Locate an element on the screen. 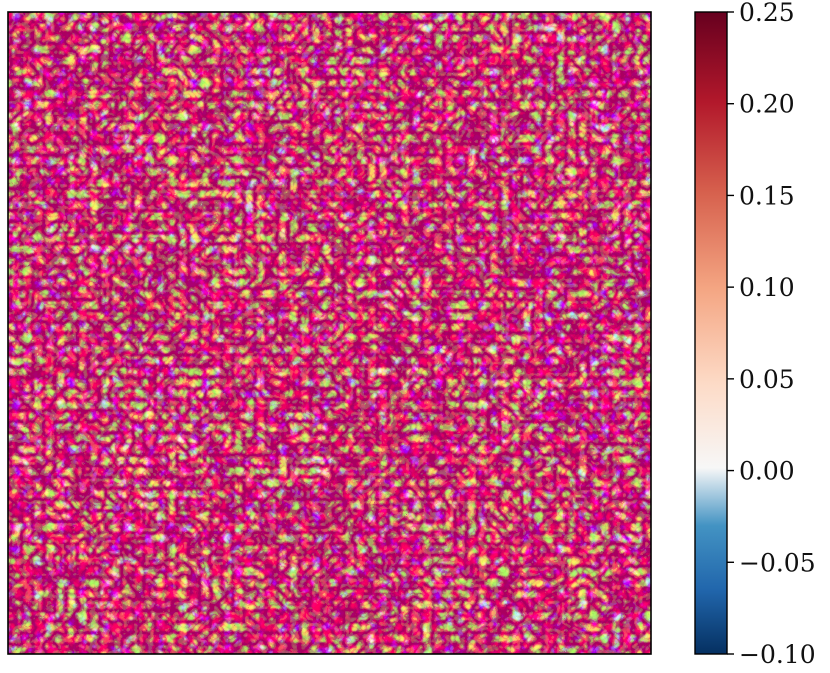 This screenshot has height=673, width=830. colorbar-gradient is located at coordinates (711, 333).